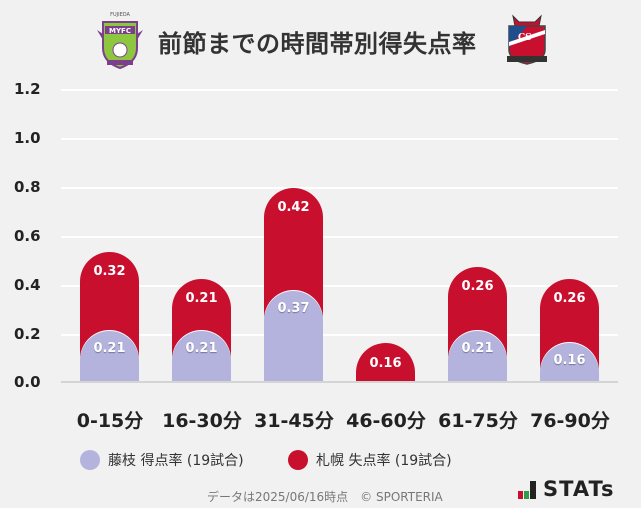 The image size is (641, 508). What do you see at coordinates (569, 330) in the screenshot?
I see `bar-group: 0.26 0.16` at bounding box center [569, 330].